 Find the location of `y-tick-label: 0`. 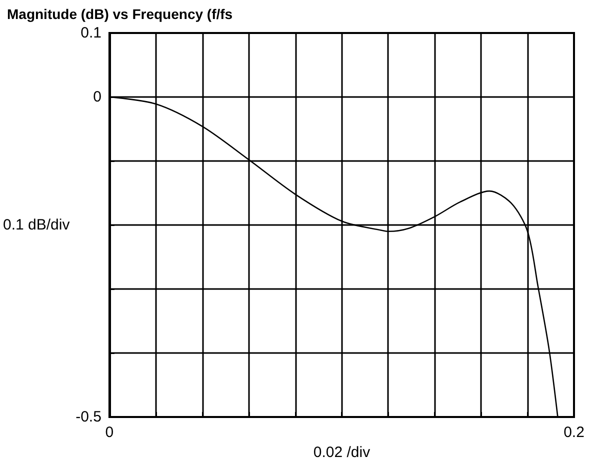

y-tick-label: 0 is located at coordinates (97, 97).